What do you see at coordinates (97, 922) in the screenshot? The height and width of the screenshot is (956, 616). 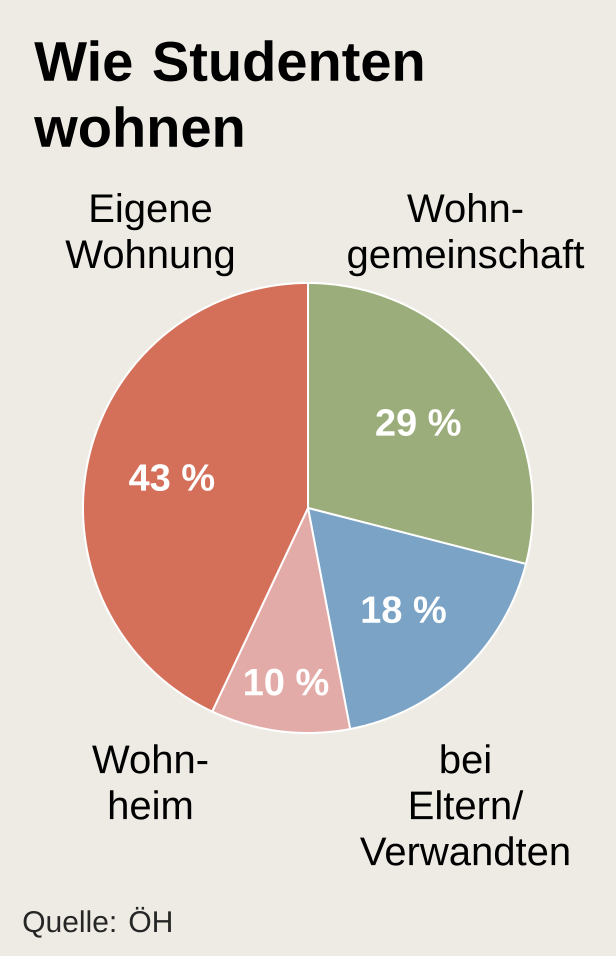 I see `source-note: Quelle: ÖH` at bounding box center [97, 922].